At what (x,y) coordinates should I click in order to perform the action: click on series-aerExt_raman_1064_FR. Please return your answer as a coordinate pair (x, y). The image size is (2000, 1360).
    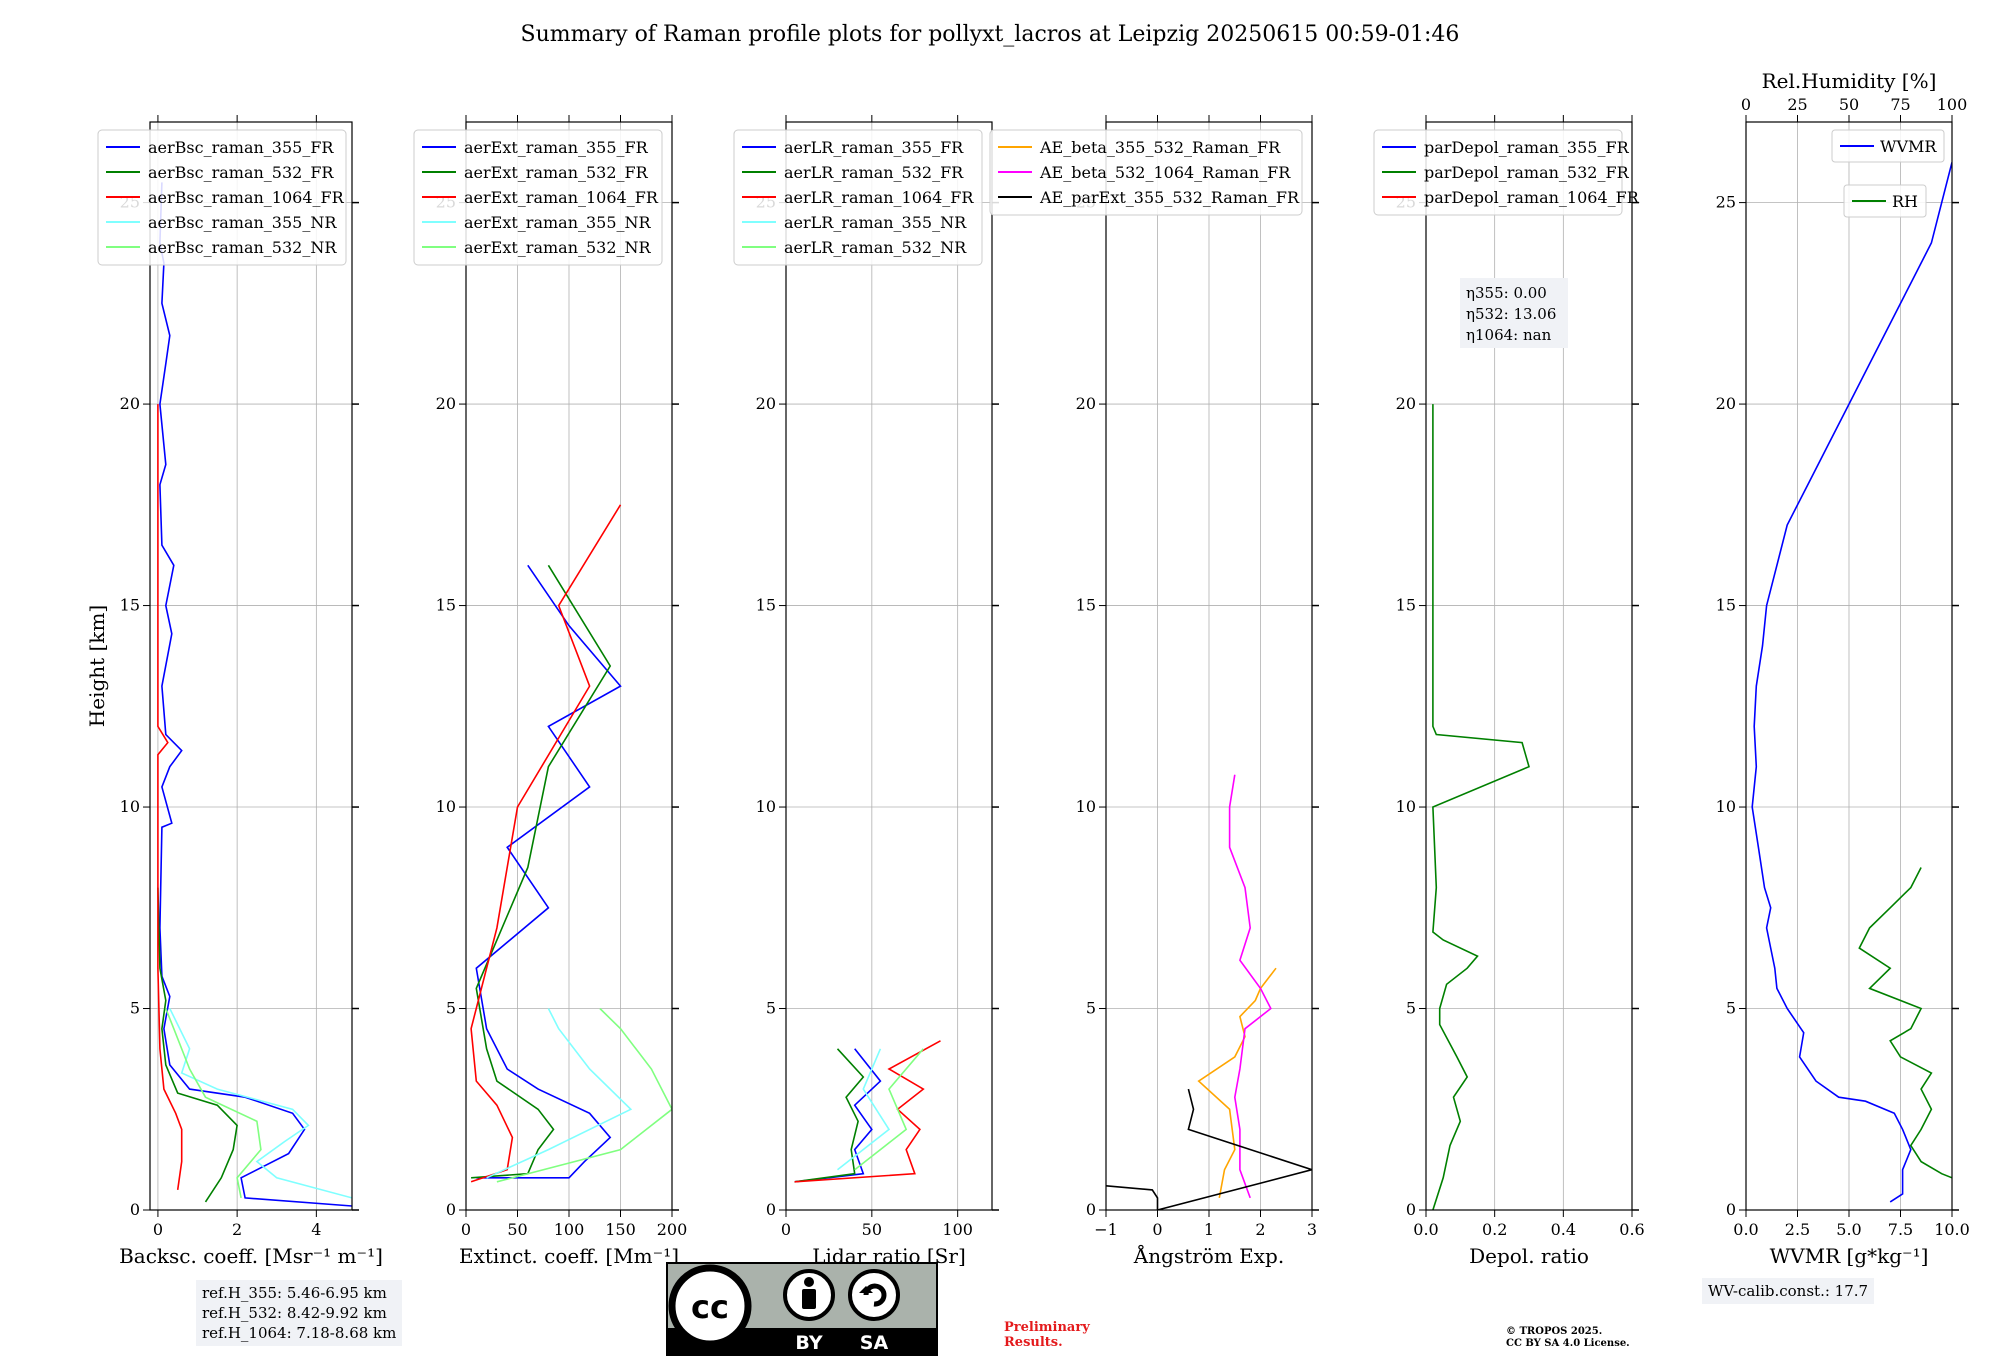
    Looking at the image, I should click on (546, 843).